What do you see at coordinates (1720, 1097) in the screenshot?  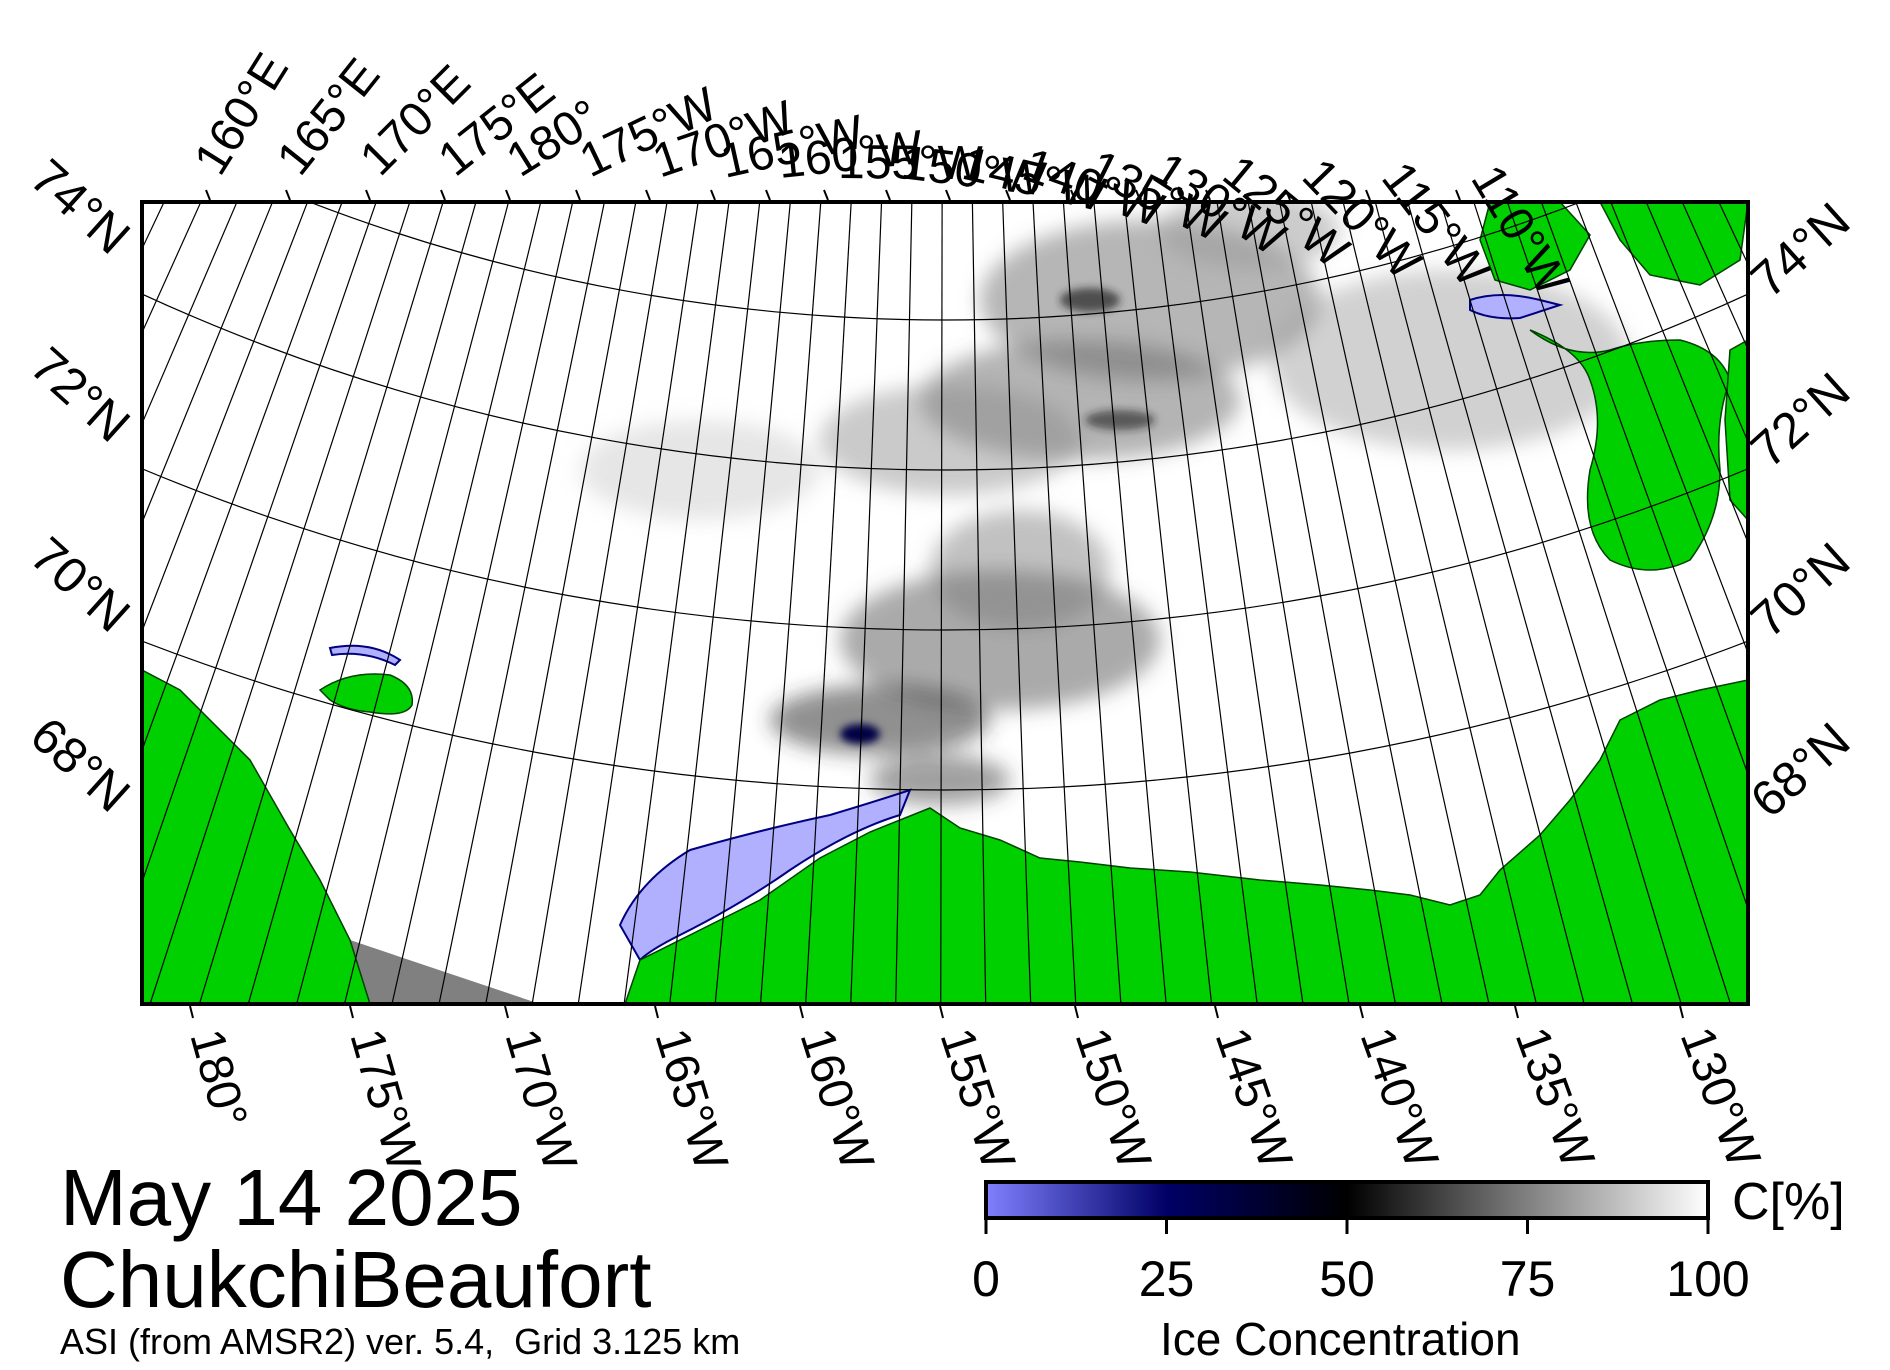 I see `bottom-lon-label: 130°W` at bounding box center [1720, 1097].